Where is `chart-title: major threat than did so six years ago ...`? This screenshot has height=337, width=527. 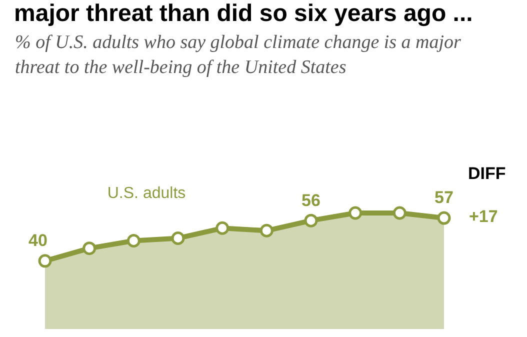 chart-title: major threat than did so six years ago ... is located at coordinates (243, 14).